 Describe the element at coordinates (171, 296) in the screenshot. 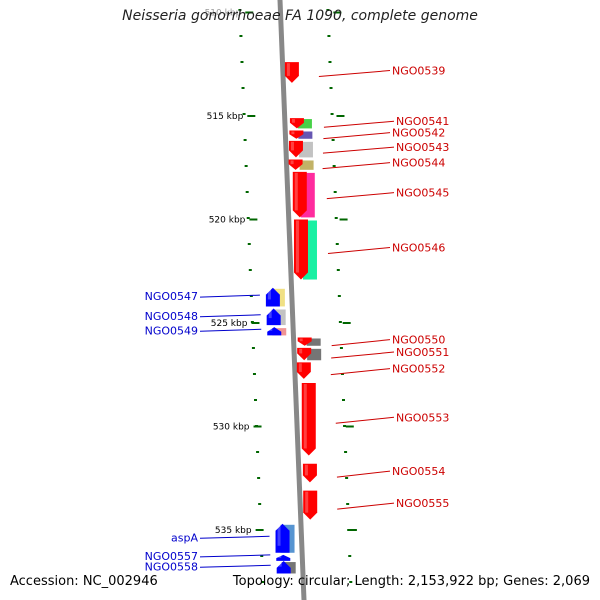

I see `gene-label-NGO0547: NGO0547` at that location.